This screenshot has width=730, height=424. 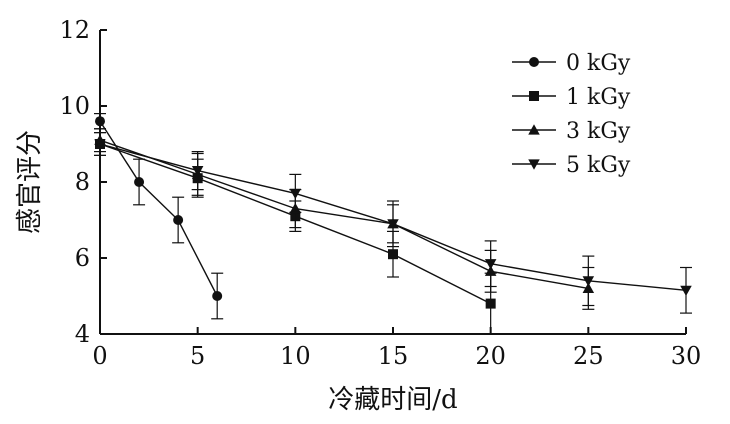 What do you see at coordinates (295, 356) in the screenshot?
I see `x-tick-label: 10` at bounding box center [295, 356].